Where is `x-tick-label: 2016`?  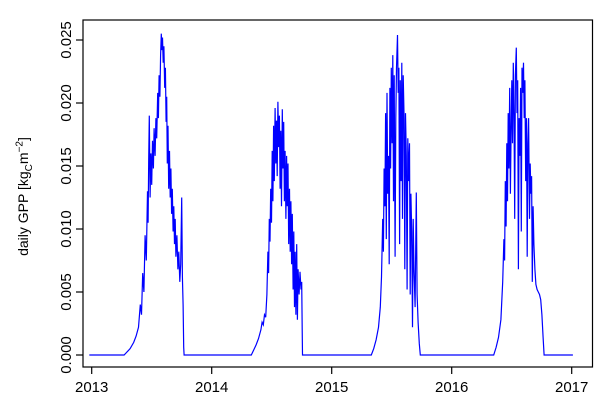
x-tick-label: 2016 is located at coordinates (451, 387).